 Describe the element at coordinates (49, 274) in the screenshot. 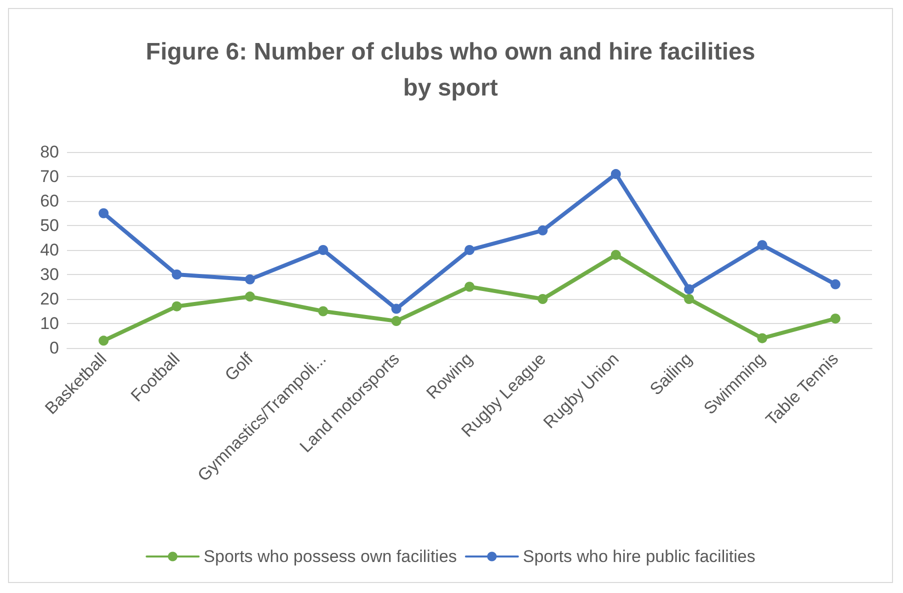

I see `y-tick-label: 30` at that location.